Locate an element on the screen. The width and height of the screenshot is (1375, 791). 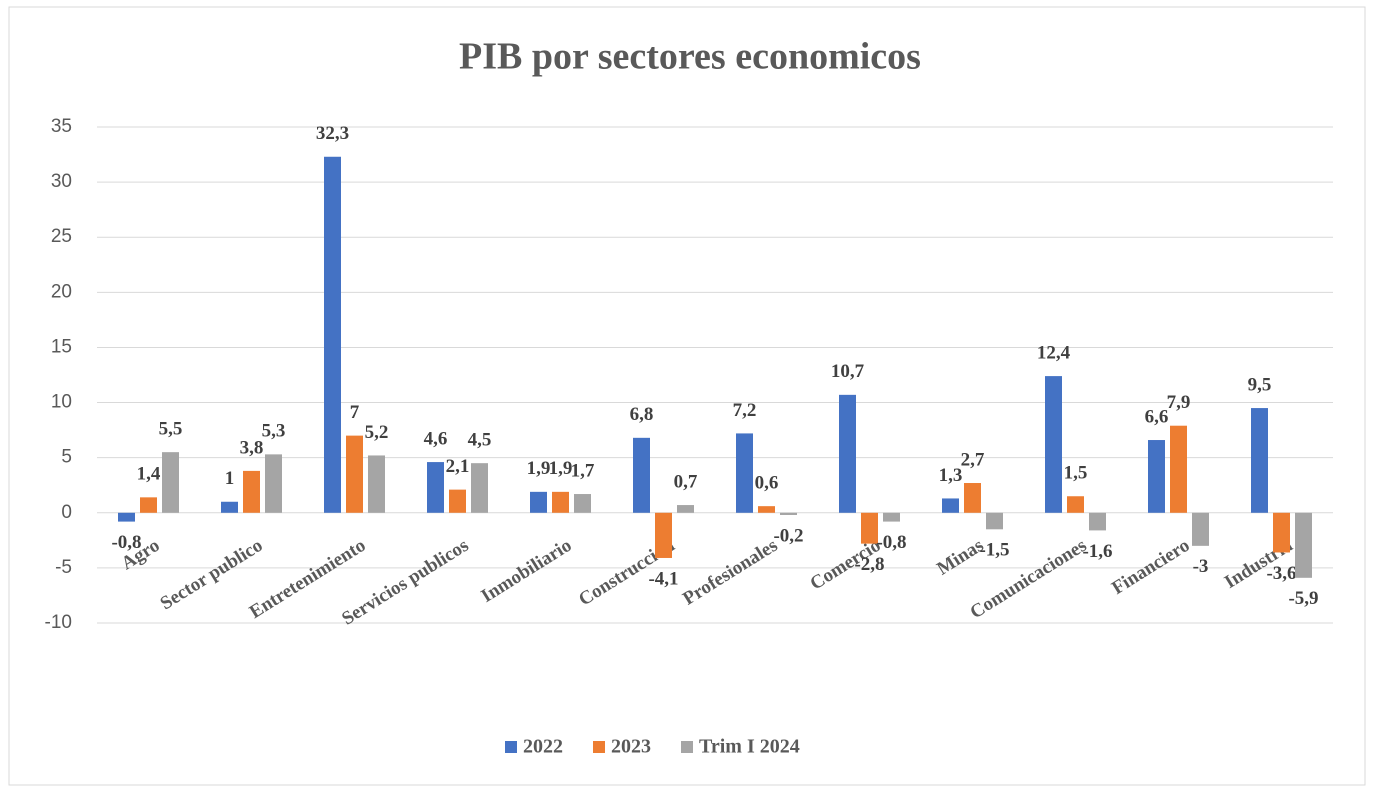
data-label: -5,9 is located at coordinates (1303, 598).